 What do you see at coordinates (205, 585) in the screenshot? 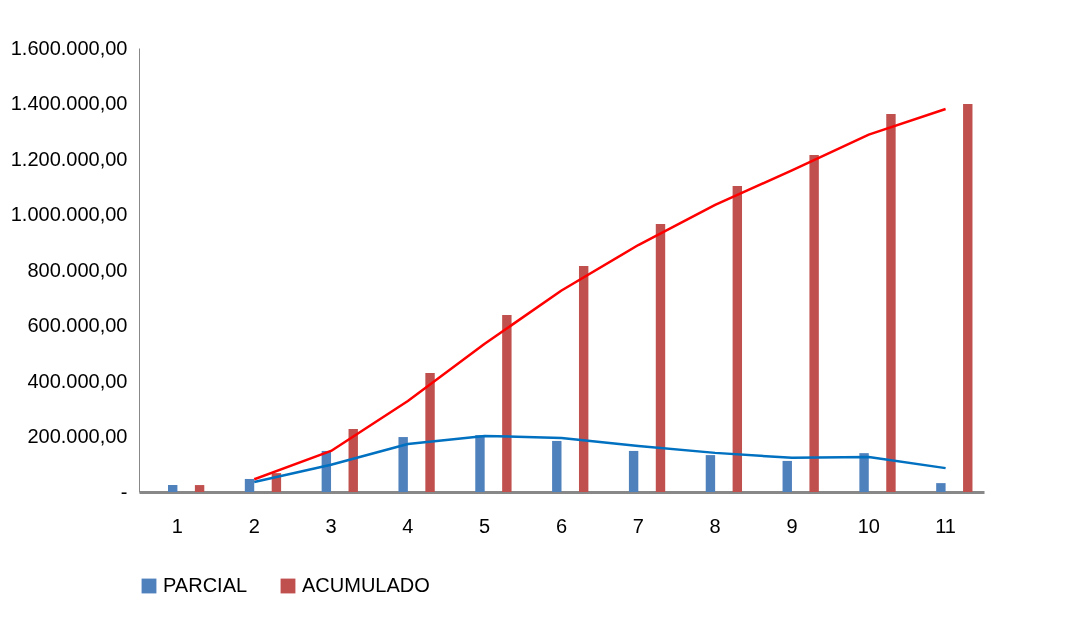
I see `legend-label: PARCIAL` at bounding box center [205, 585].